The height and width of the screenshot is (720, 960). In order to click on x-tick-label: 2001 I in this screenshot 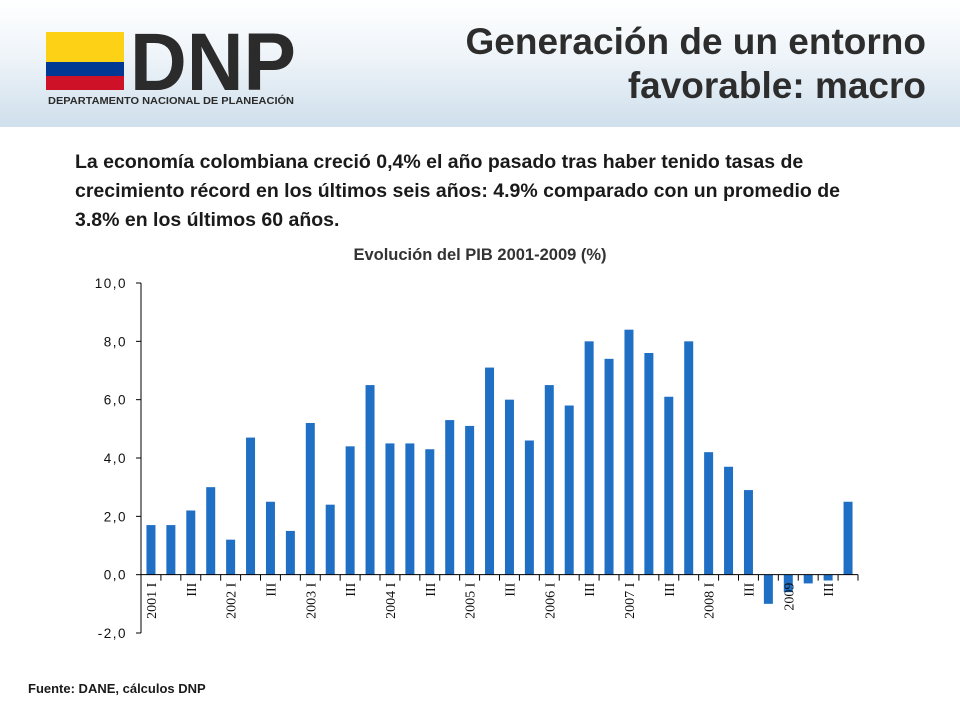, I will do `click(152, 600)`.